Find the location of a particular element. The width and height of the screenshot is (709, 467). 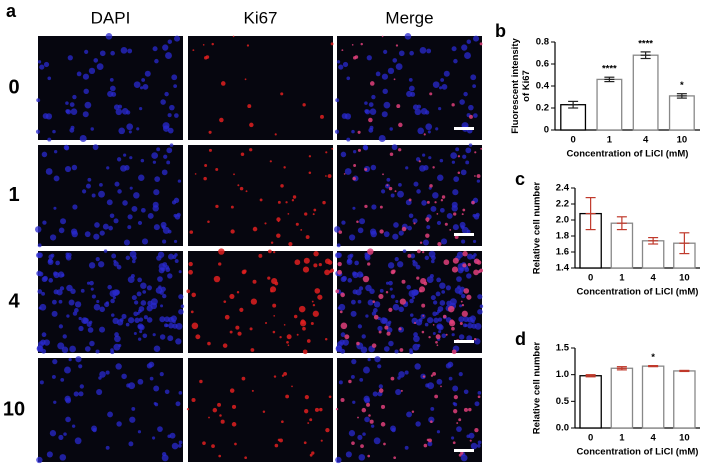

micrograph is located at coordinates (408, 87).